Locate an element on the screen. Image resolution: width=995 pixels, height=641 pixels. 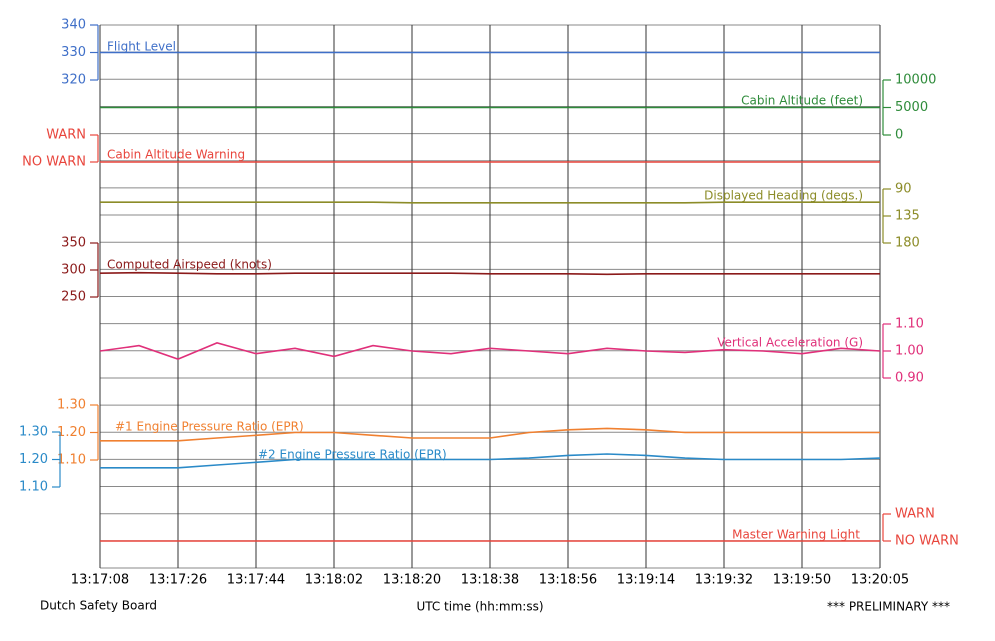
x-tick-label: 13:19:50 is located at coordinates (802, 580).